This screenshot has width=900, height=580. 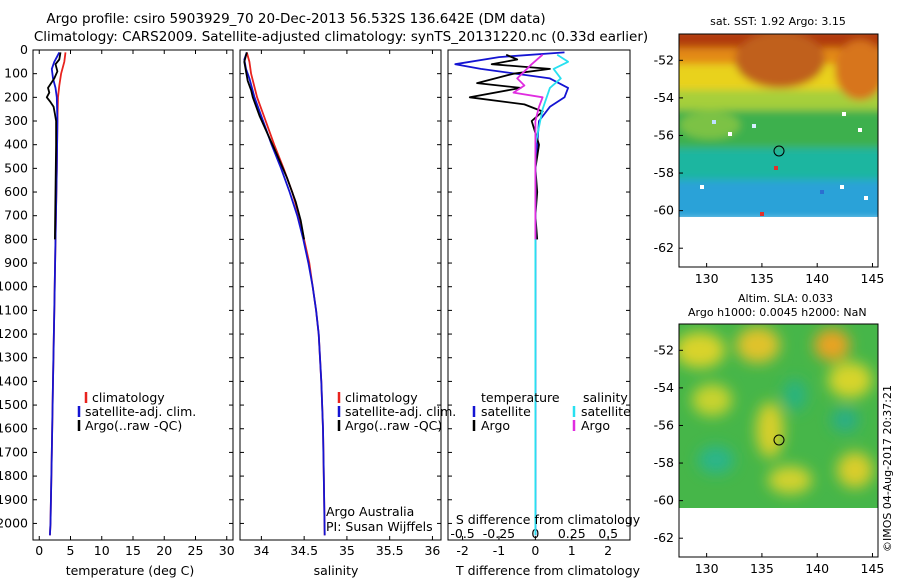 What do you see at coordinates (14, 380) in the screenshot?
I see `depth-tick-label: 1400` at bounding box center [14, 380].